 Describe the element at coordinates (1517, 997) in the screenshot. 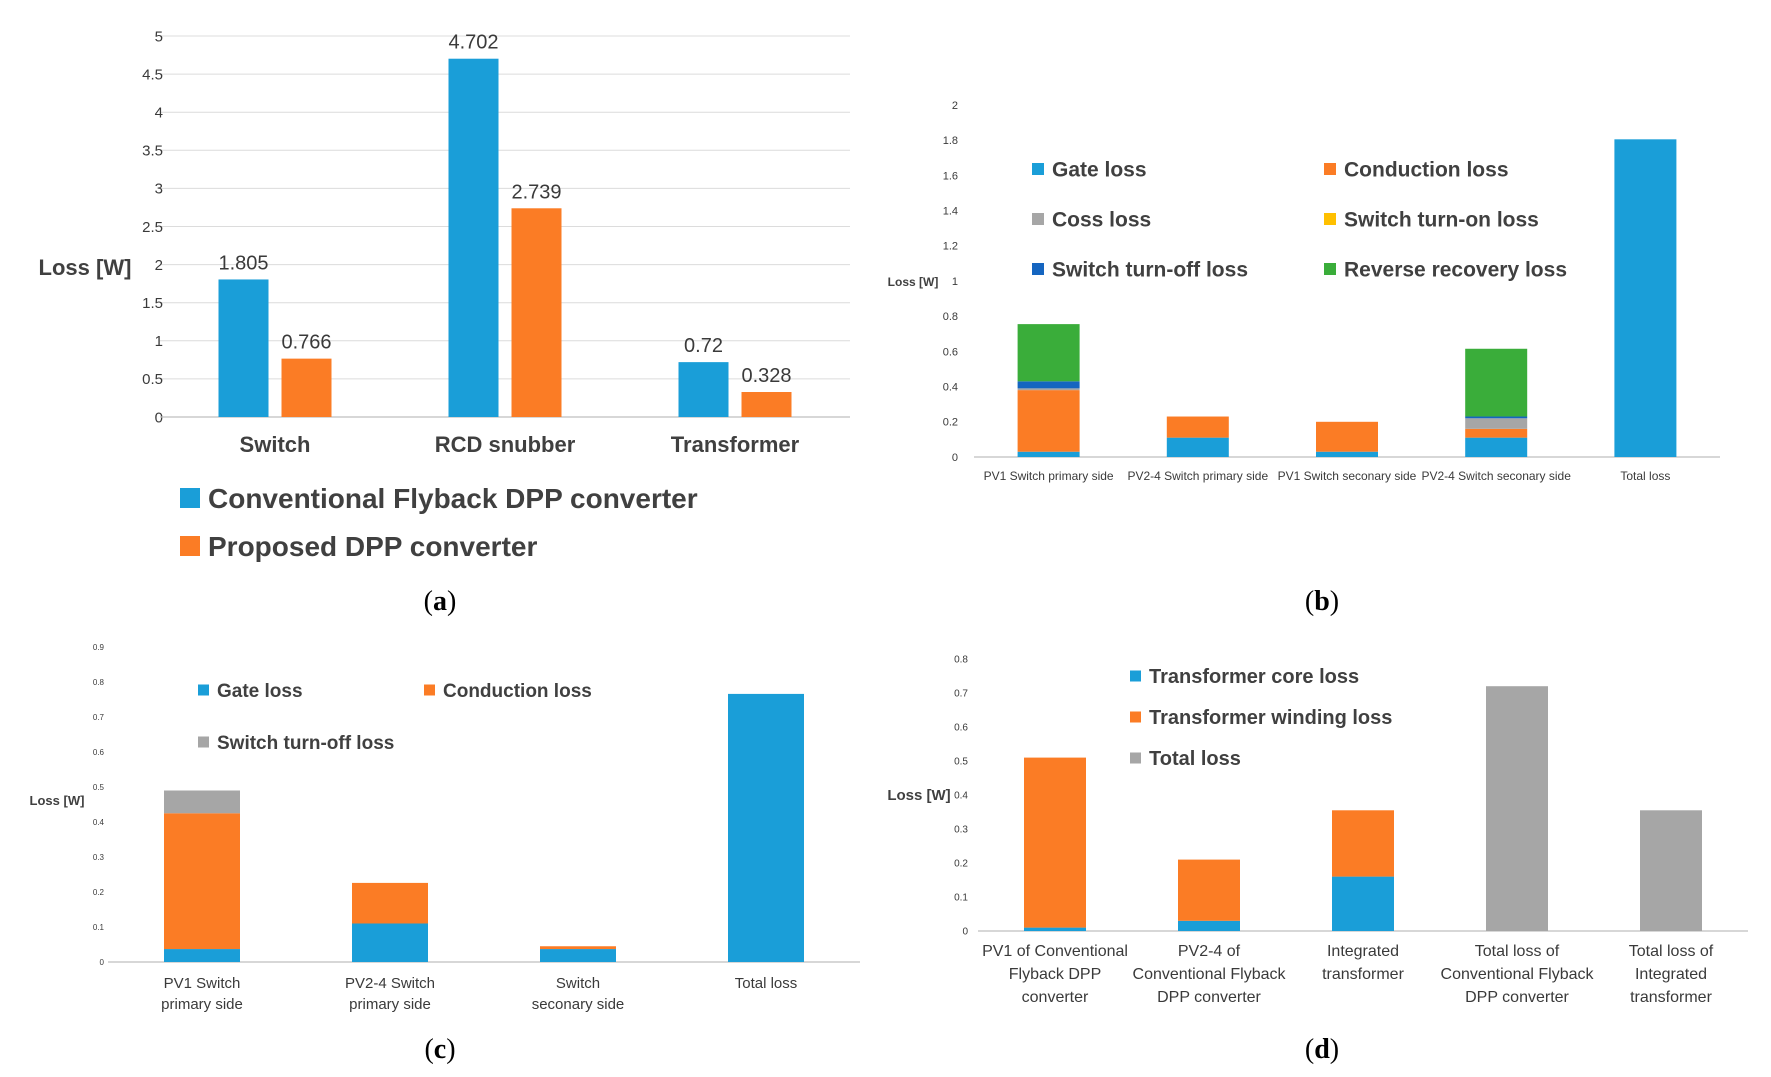

I see `x-tick-label-line: DPP converter` at that location.